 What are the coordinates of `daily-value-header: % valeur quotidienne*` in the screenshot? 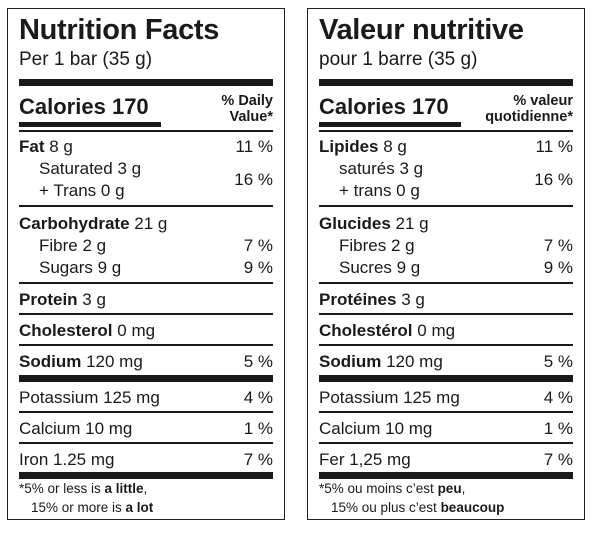 It's located at (529, 109).